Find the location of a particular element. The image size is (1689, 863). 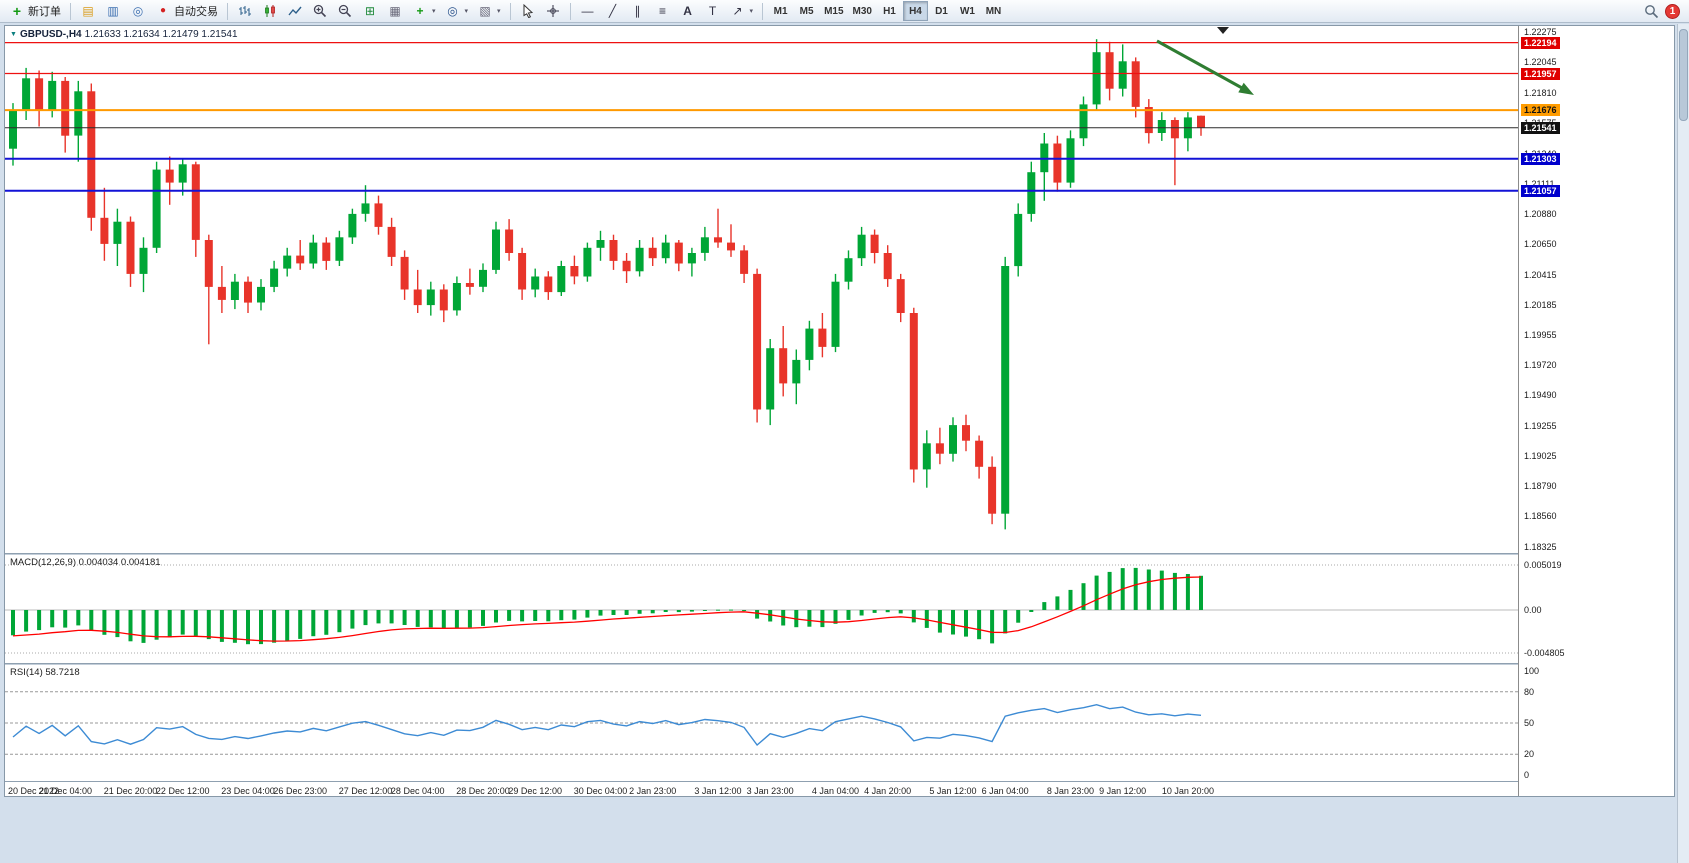

time-label: 29 Dec 12:00 is located at coordinates (535, 791).